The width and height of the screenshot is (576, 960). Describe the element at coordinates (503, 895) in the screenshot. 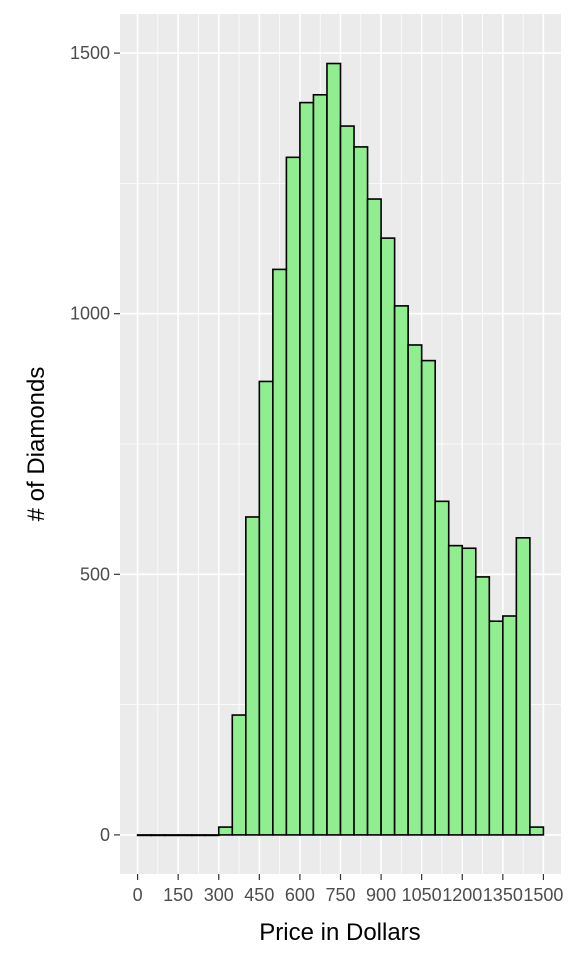

I see `x-tick-label: 1350` at that location.